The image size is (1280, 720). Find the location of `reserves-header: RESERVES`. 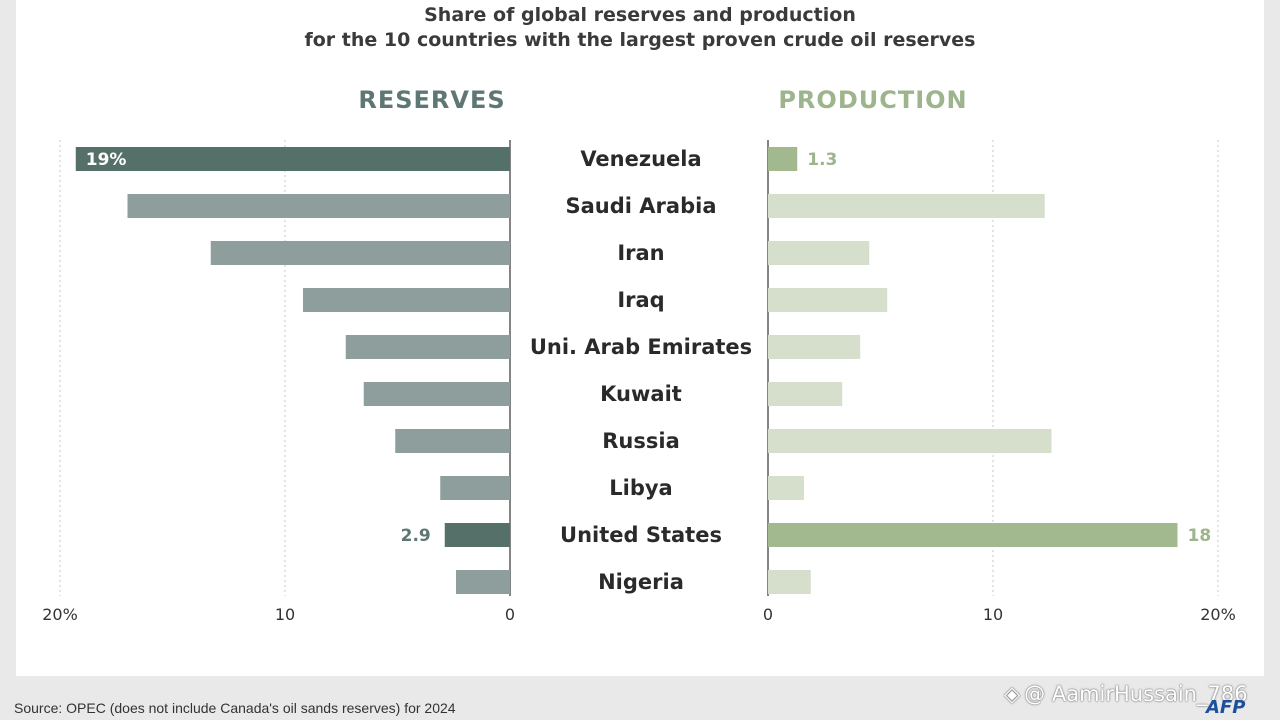

reserves-header: RESERVES is located at coordinates (431, 100).